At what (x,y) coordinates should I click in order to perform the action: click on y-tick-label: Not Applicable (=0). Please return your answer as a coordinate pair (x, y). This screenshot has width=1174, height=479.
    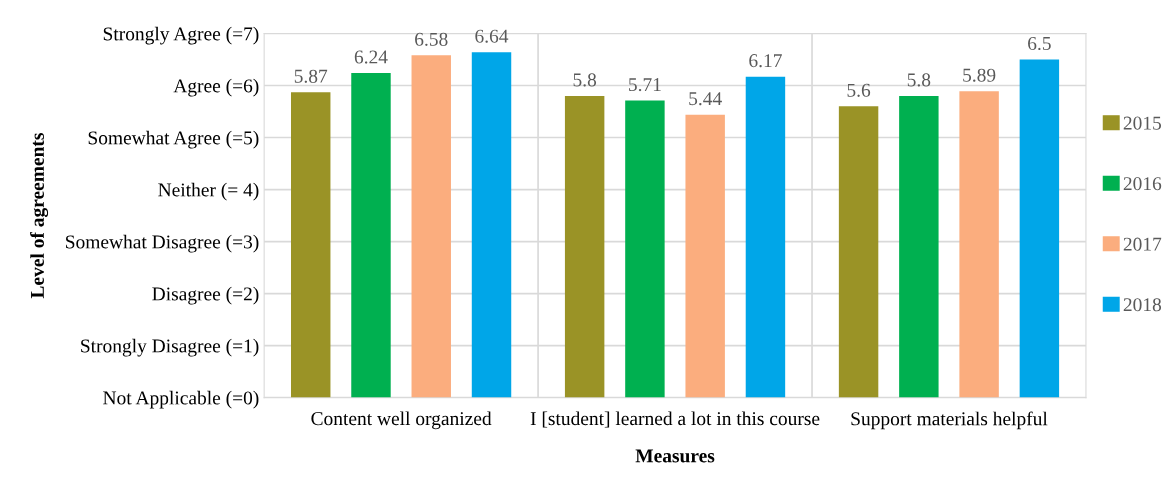
    Looking at the image, I should click on (181, 399).